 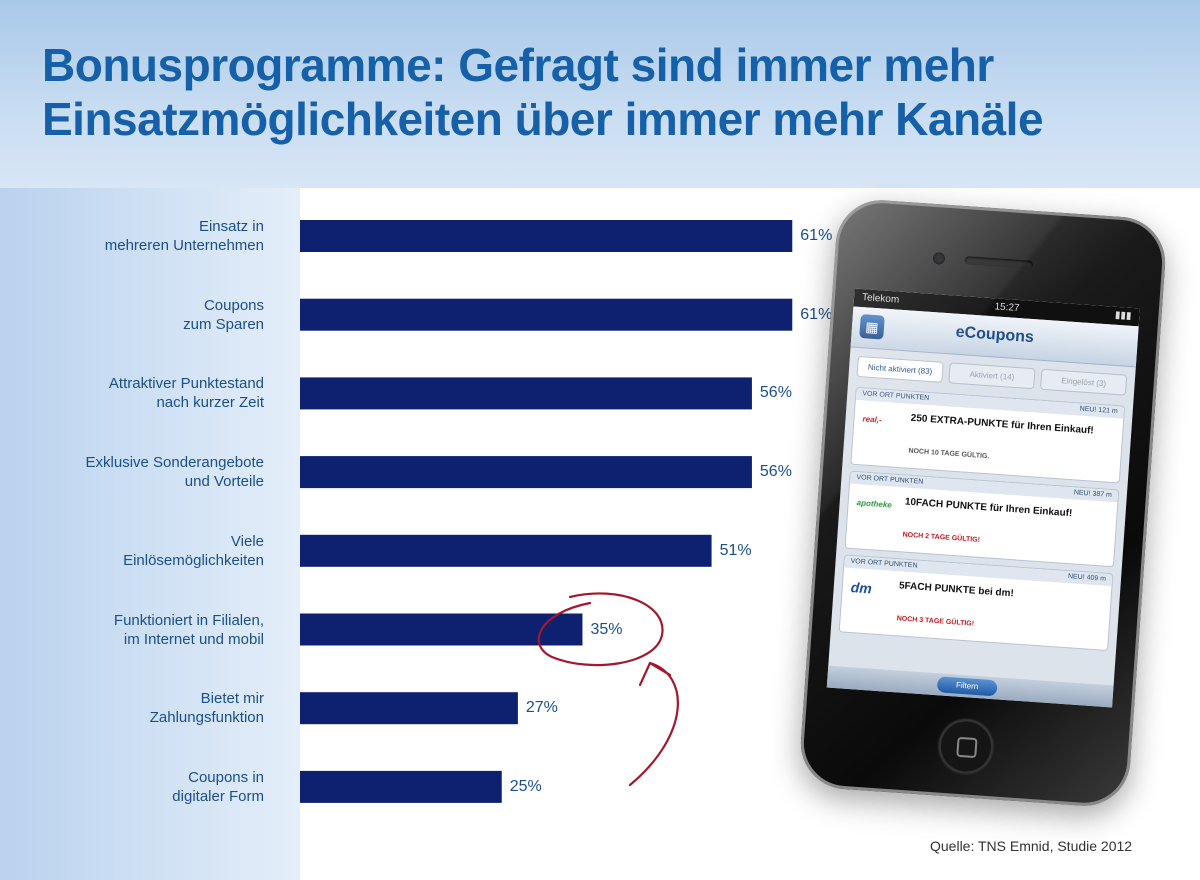 What do you see at coordinates (872, 419) in the screenshot?
I see `retailer-logo: real,-` at bounding box center [872, 419].